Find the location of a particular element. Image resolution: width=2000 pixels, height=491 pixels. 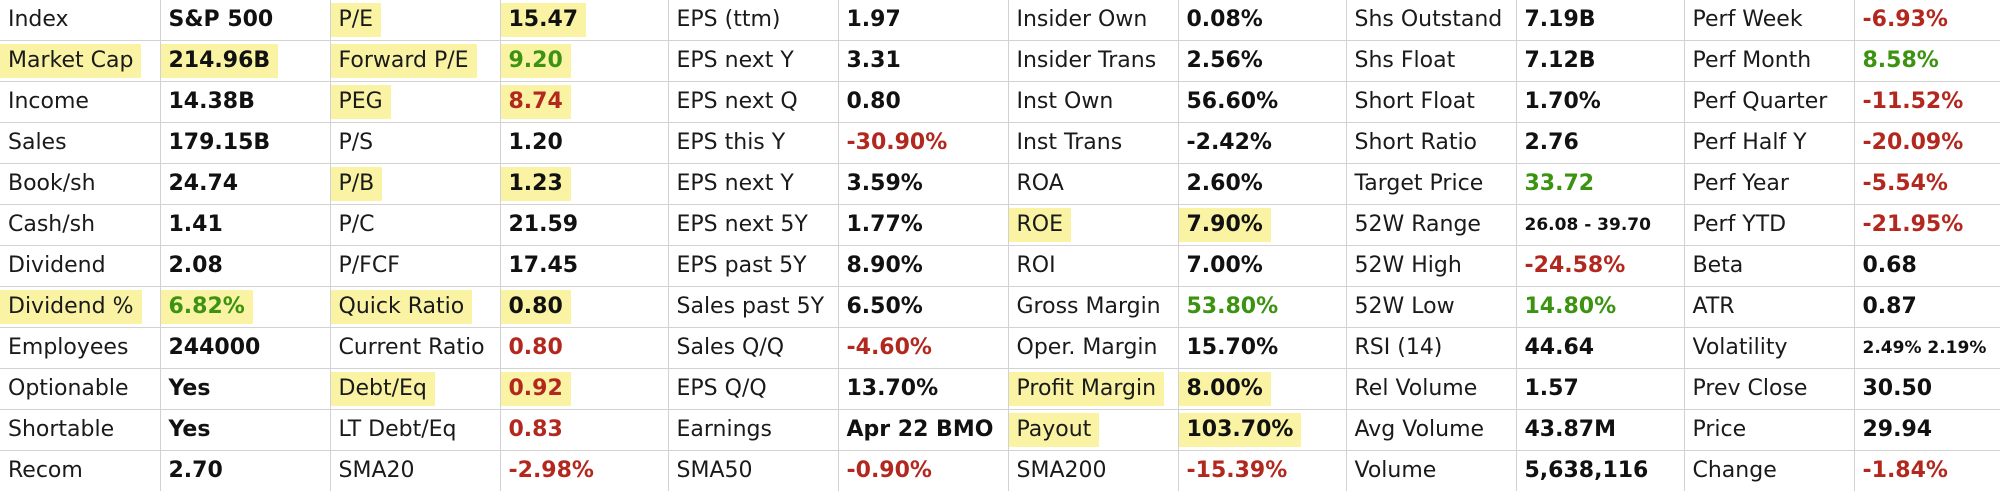

label-insider-own: Insider Own is located at coordinates (1081, 20).